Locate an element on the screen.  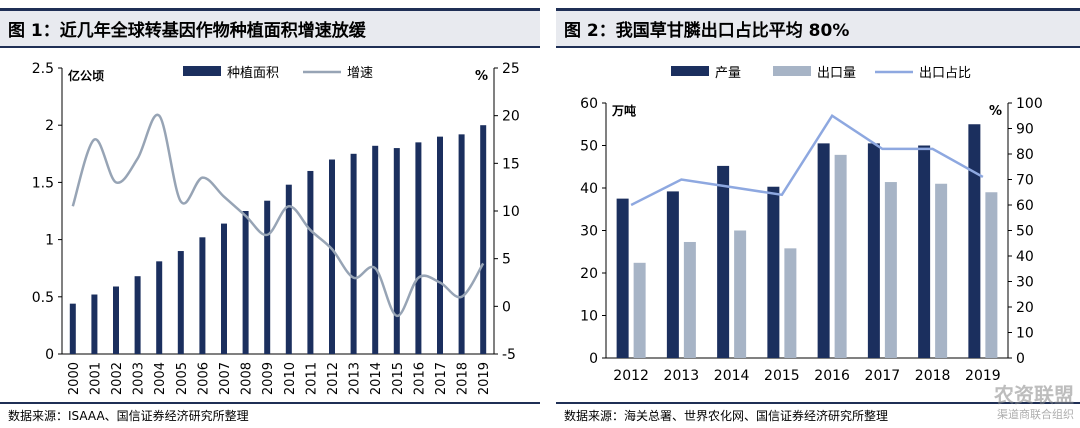
left-x-tick-label: 2010 is located at coordinates (290, 378).